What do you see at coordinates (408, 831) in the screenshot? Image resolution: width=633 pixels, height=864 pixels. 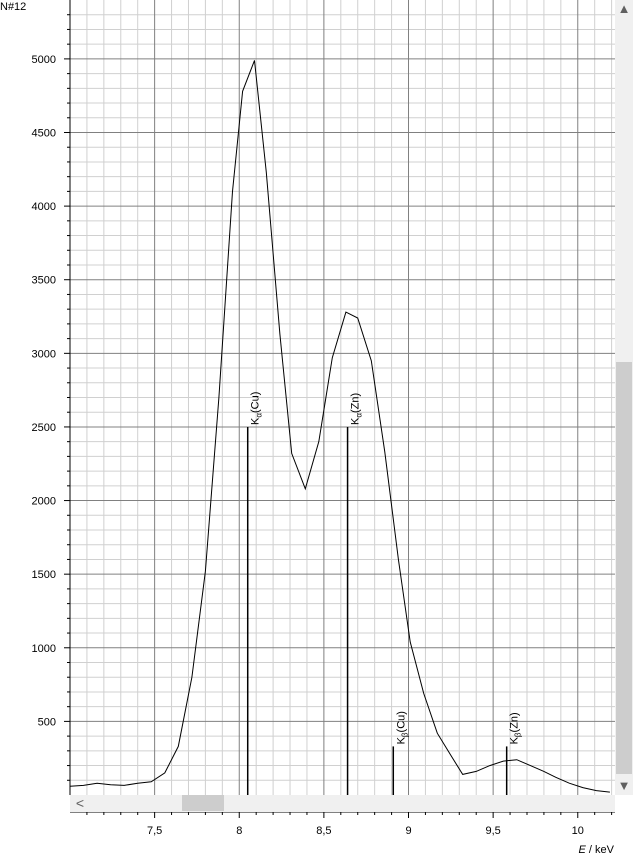 I see `x-tick-label: 9` at bounding box center [408, 831].